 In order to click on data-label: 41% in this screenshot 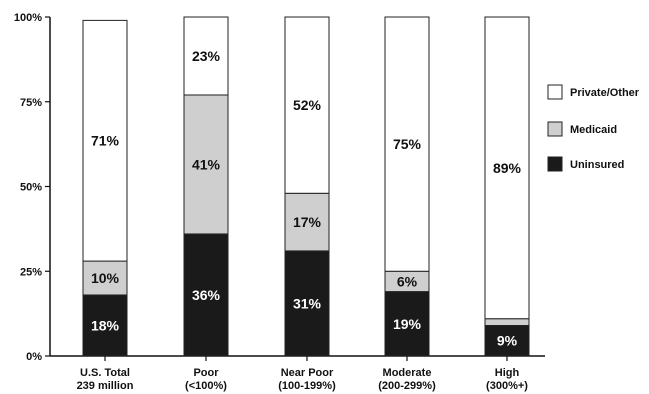, I will do `click(206, 164)`.